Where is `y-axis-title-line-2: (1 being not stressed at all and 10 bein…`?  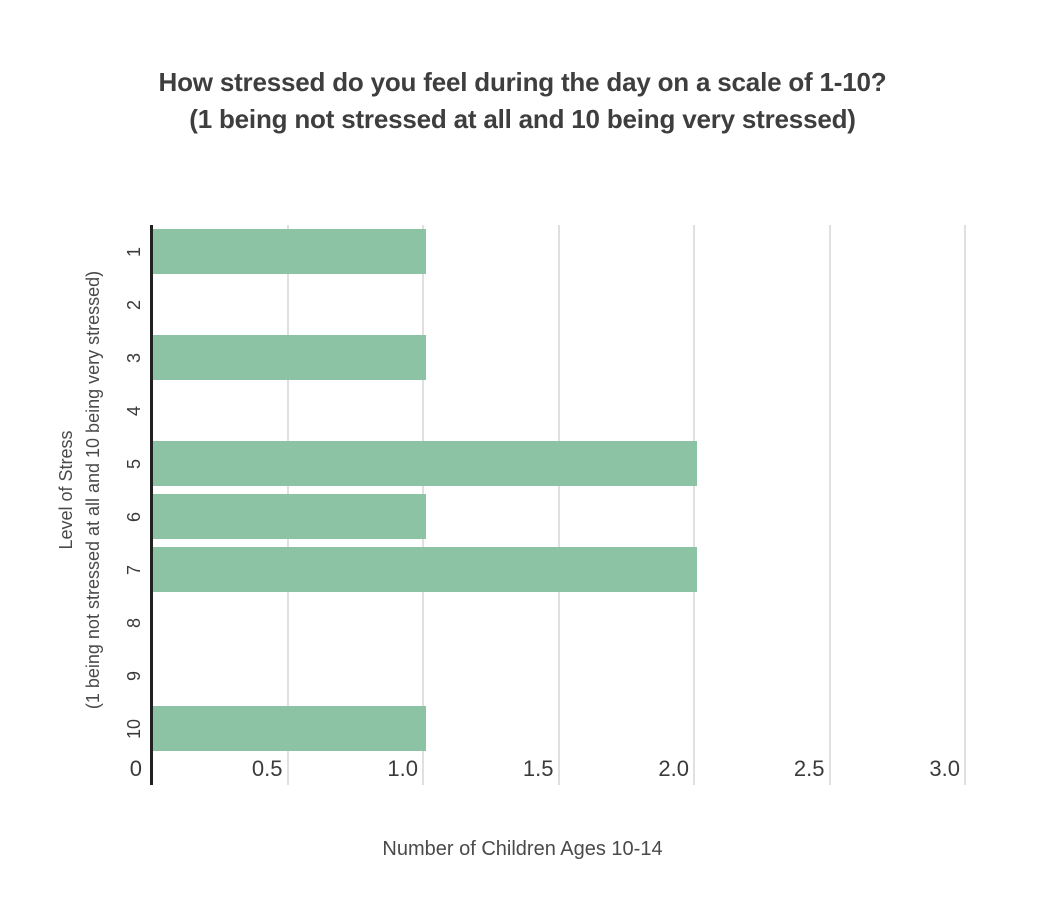
y-axis-title-line-2: (1 being not stressed at all and 10 bein… is located at coordinates (93, 490).